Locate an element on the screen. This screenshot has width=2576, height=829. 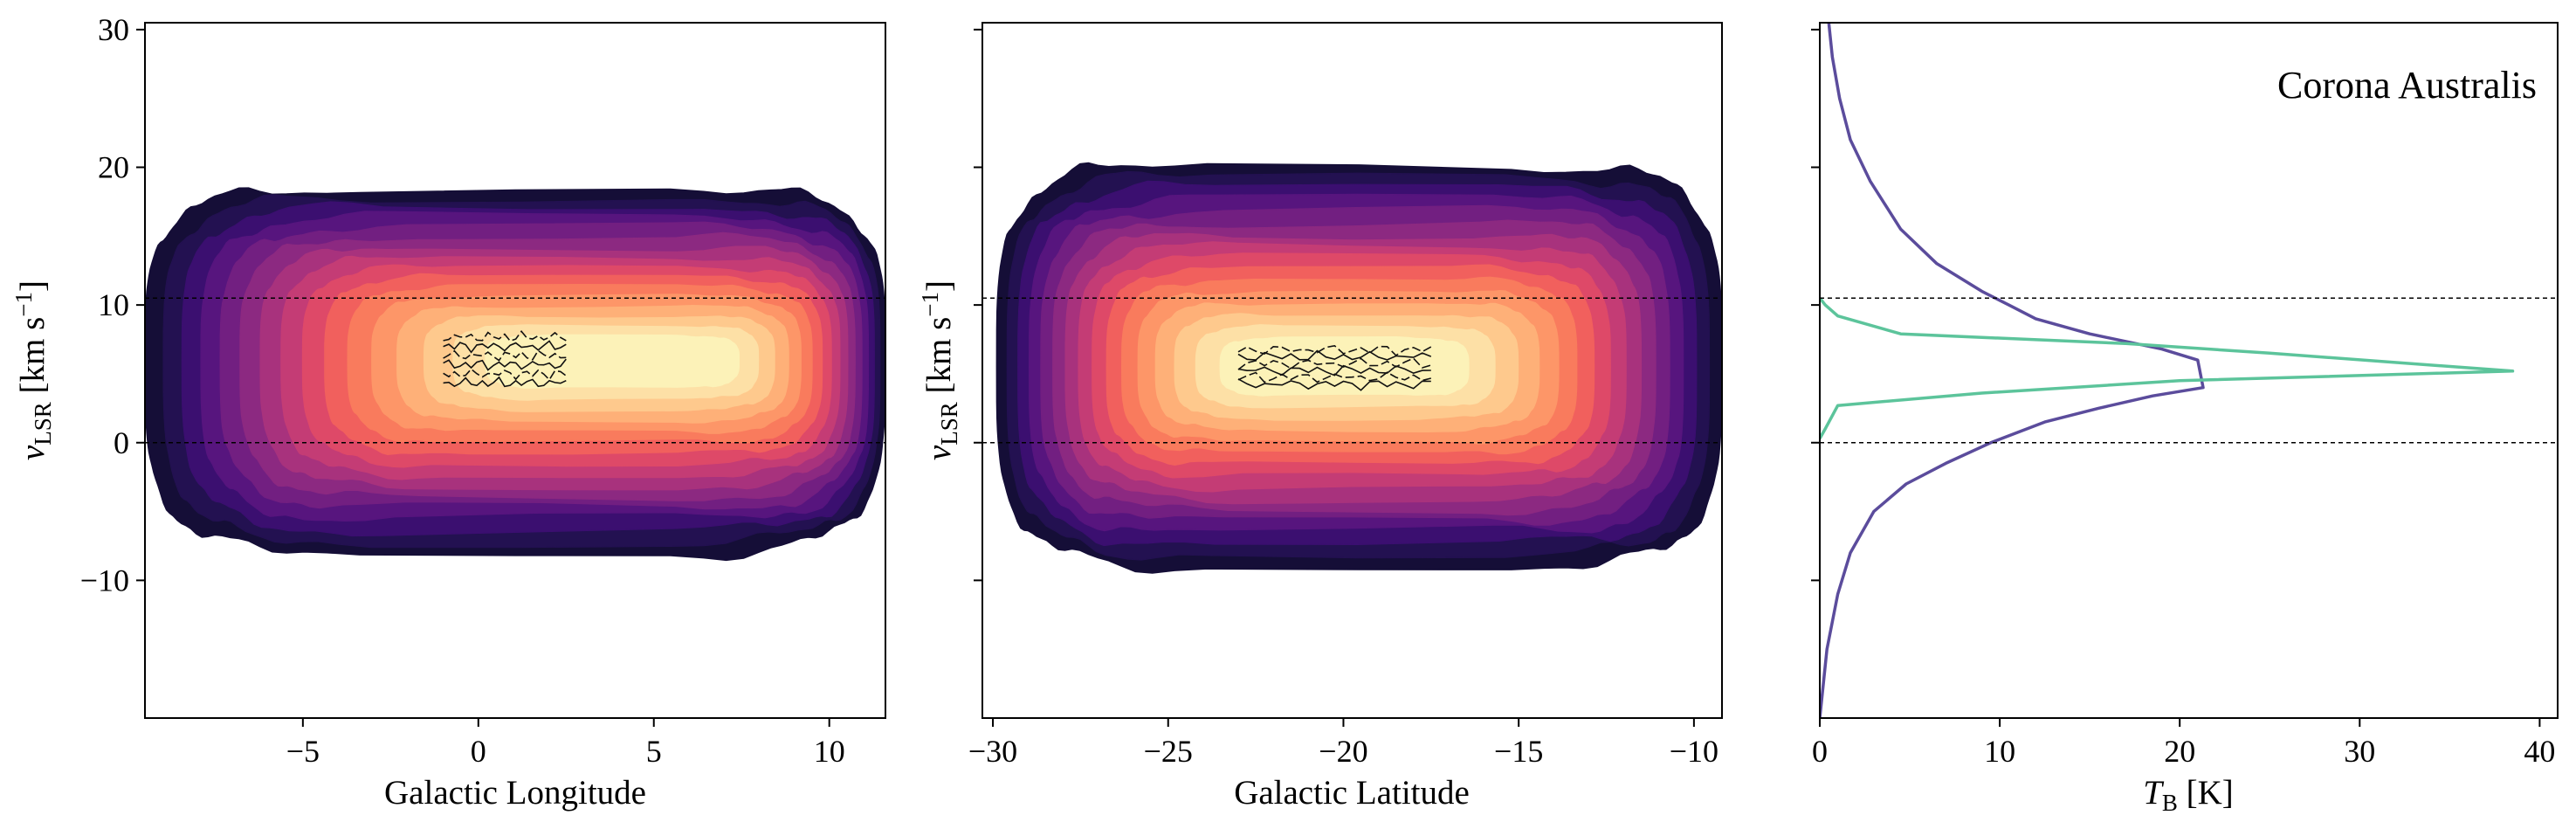
latitude-y-label: vLSR [km s−1] is located at coordinates (939, 370).